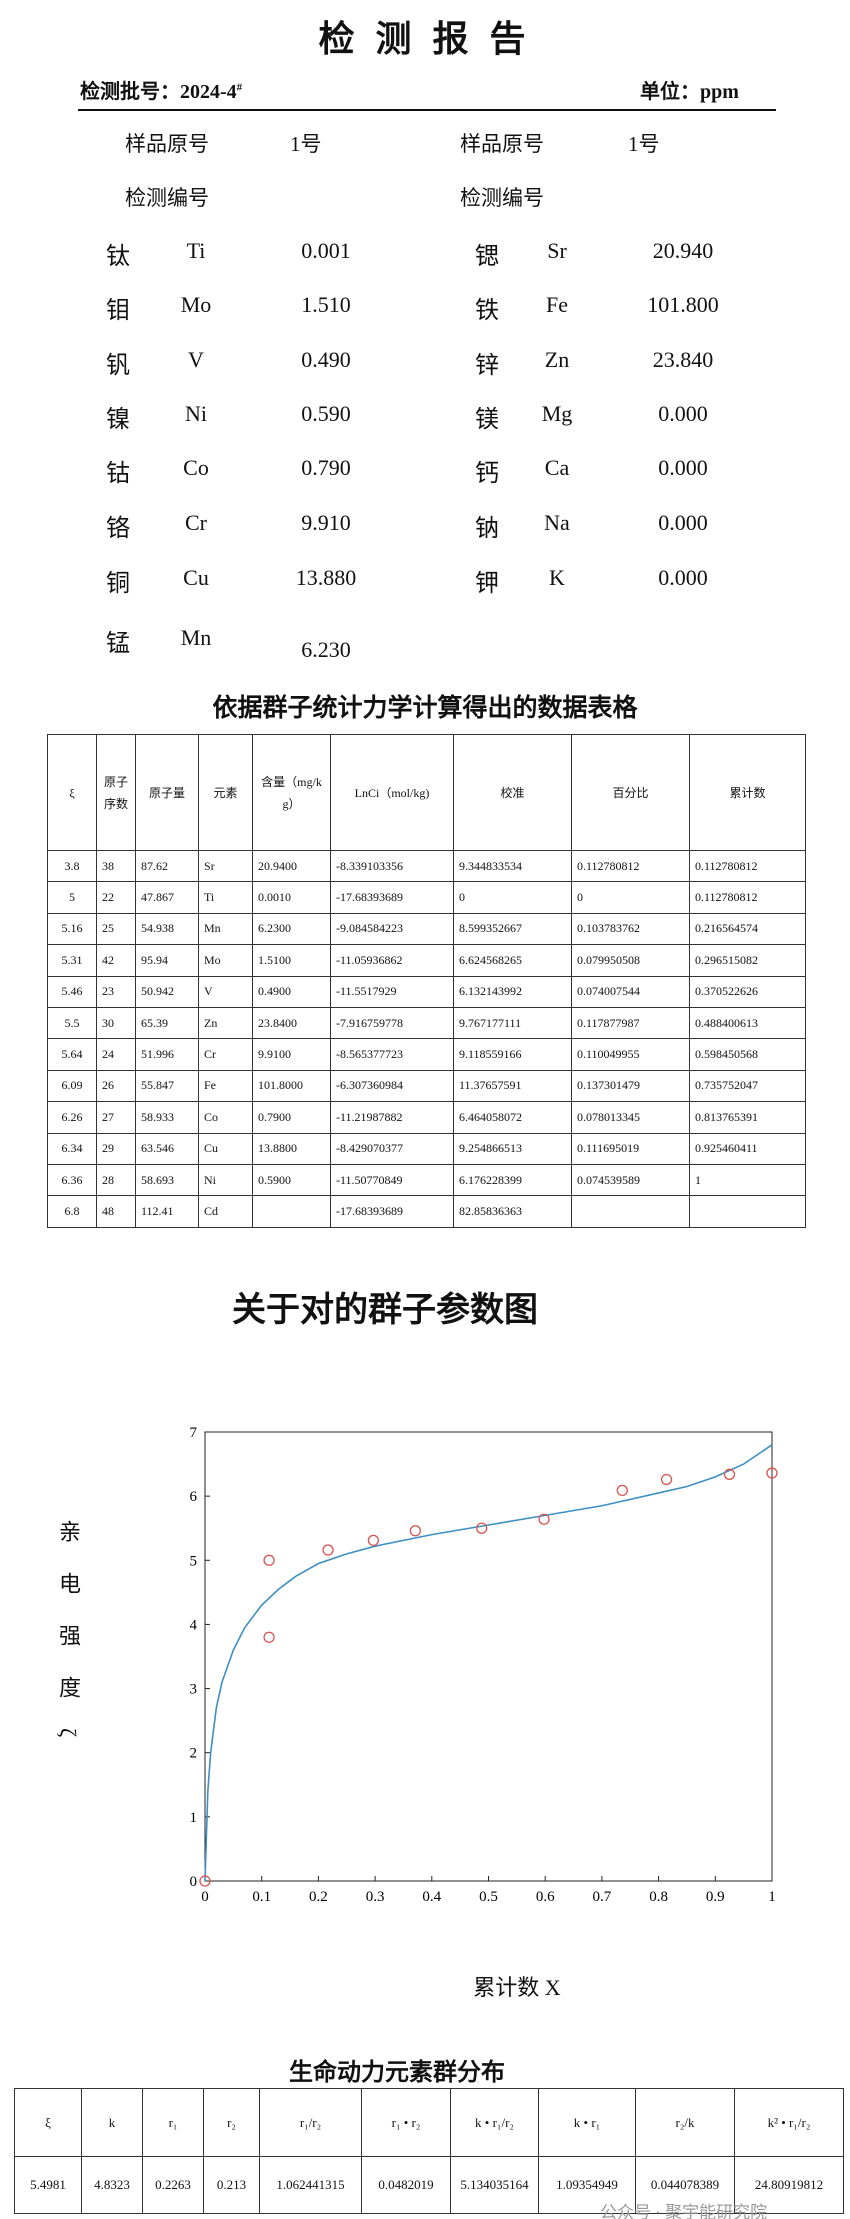 The height and width of the screenshot is (2219, 850). I want to click on cell: 5.4981, so click(48, 2185).